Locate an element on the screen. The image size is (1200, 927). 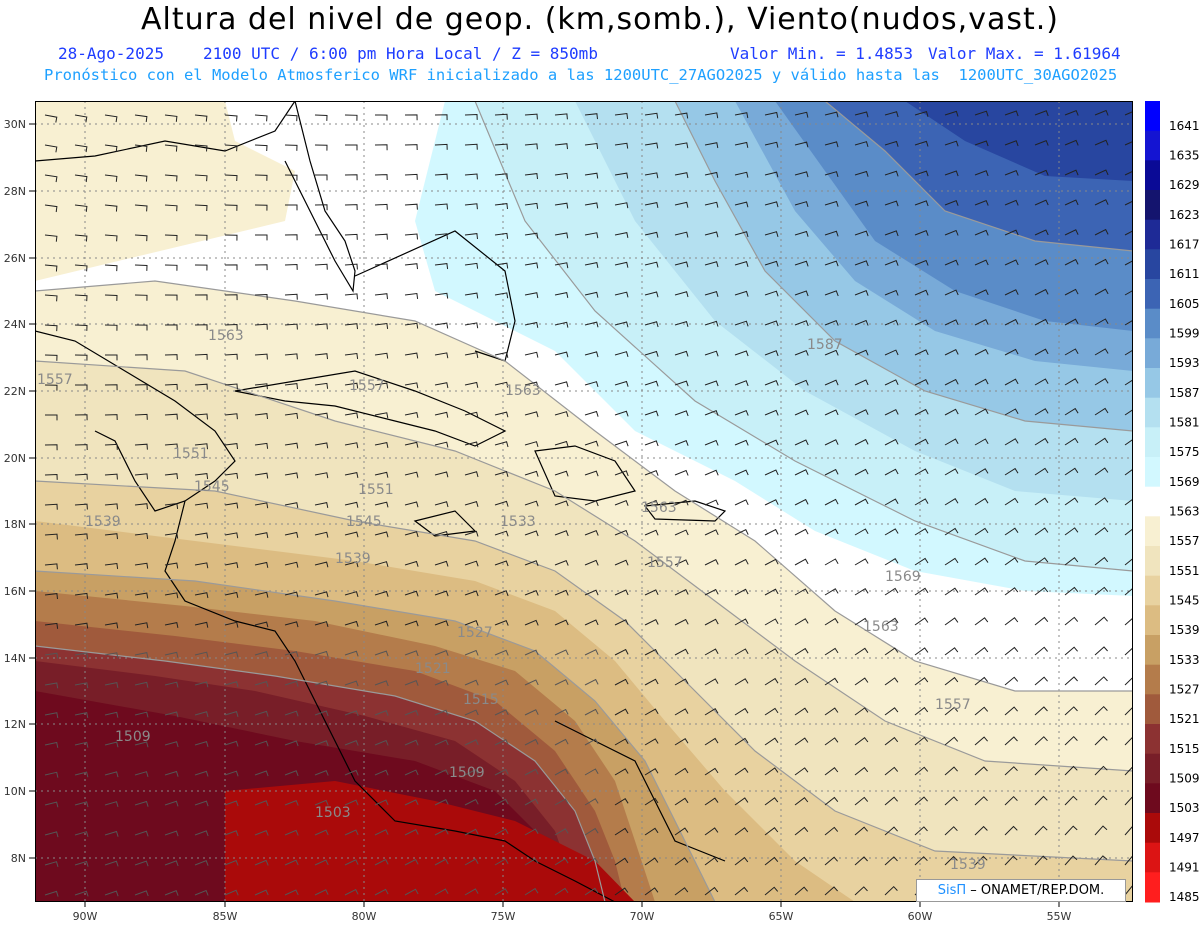
colorbar-label: 1611 is located at coordinates (1184, 274).